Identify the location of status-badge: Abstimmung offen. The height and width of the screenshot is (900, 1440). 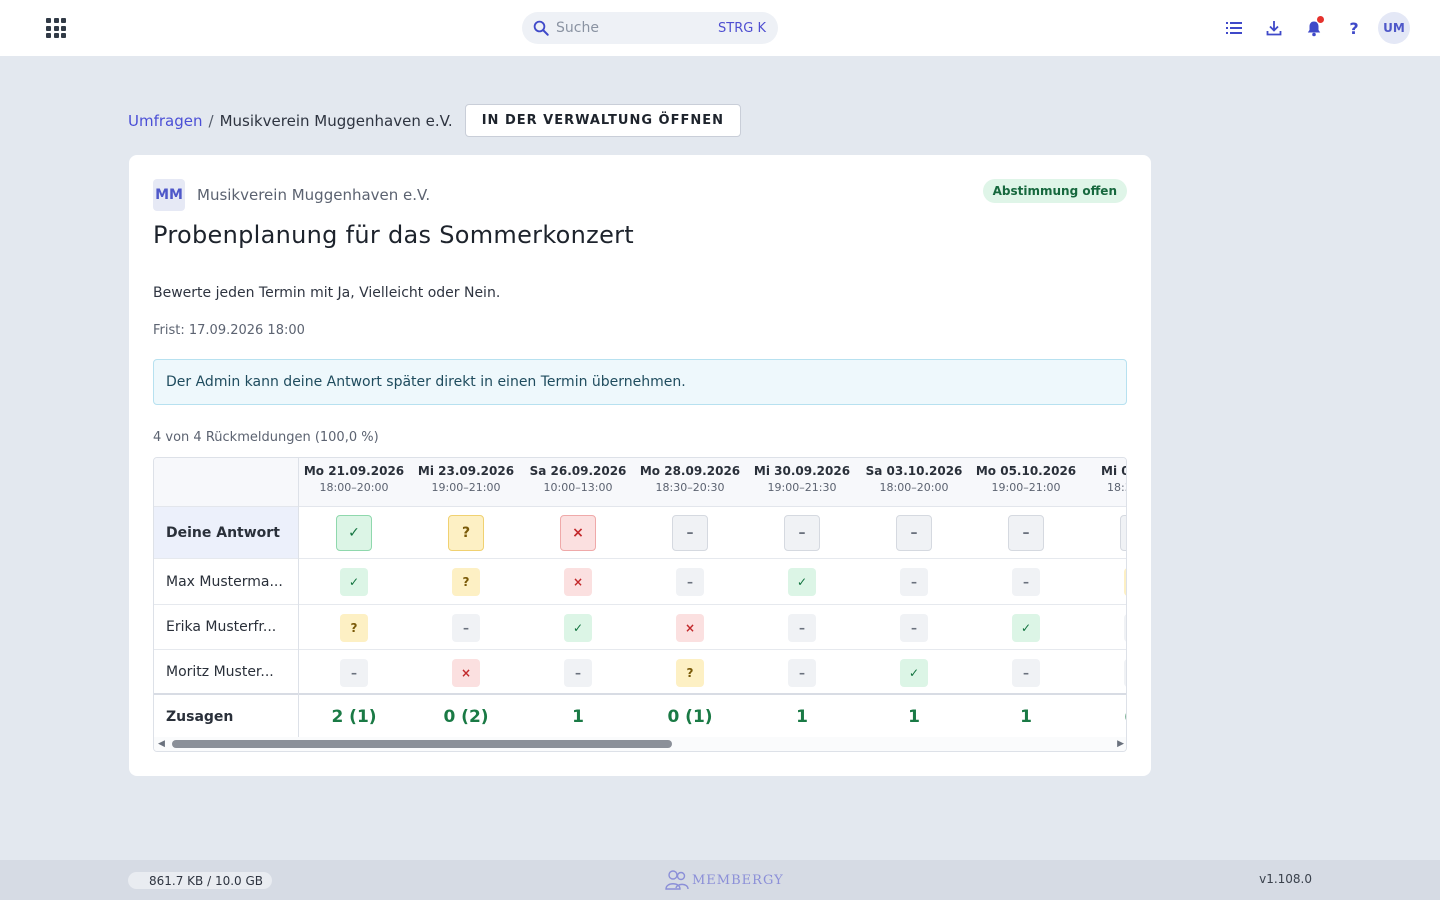
(1054, 191).